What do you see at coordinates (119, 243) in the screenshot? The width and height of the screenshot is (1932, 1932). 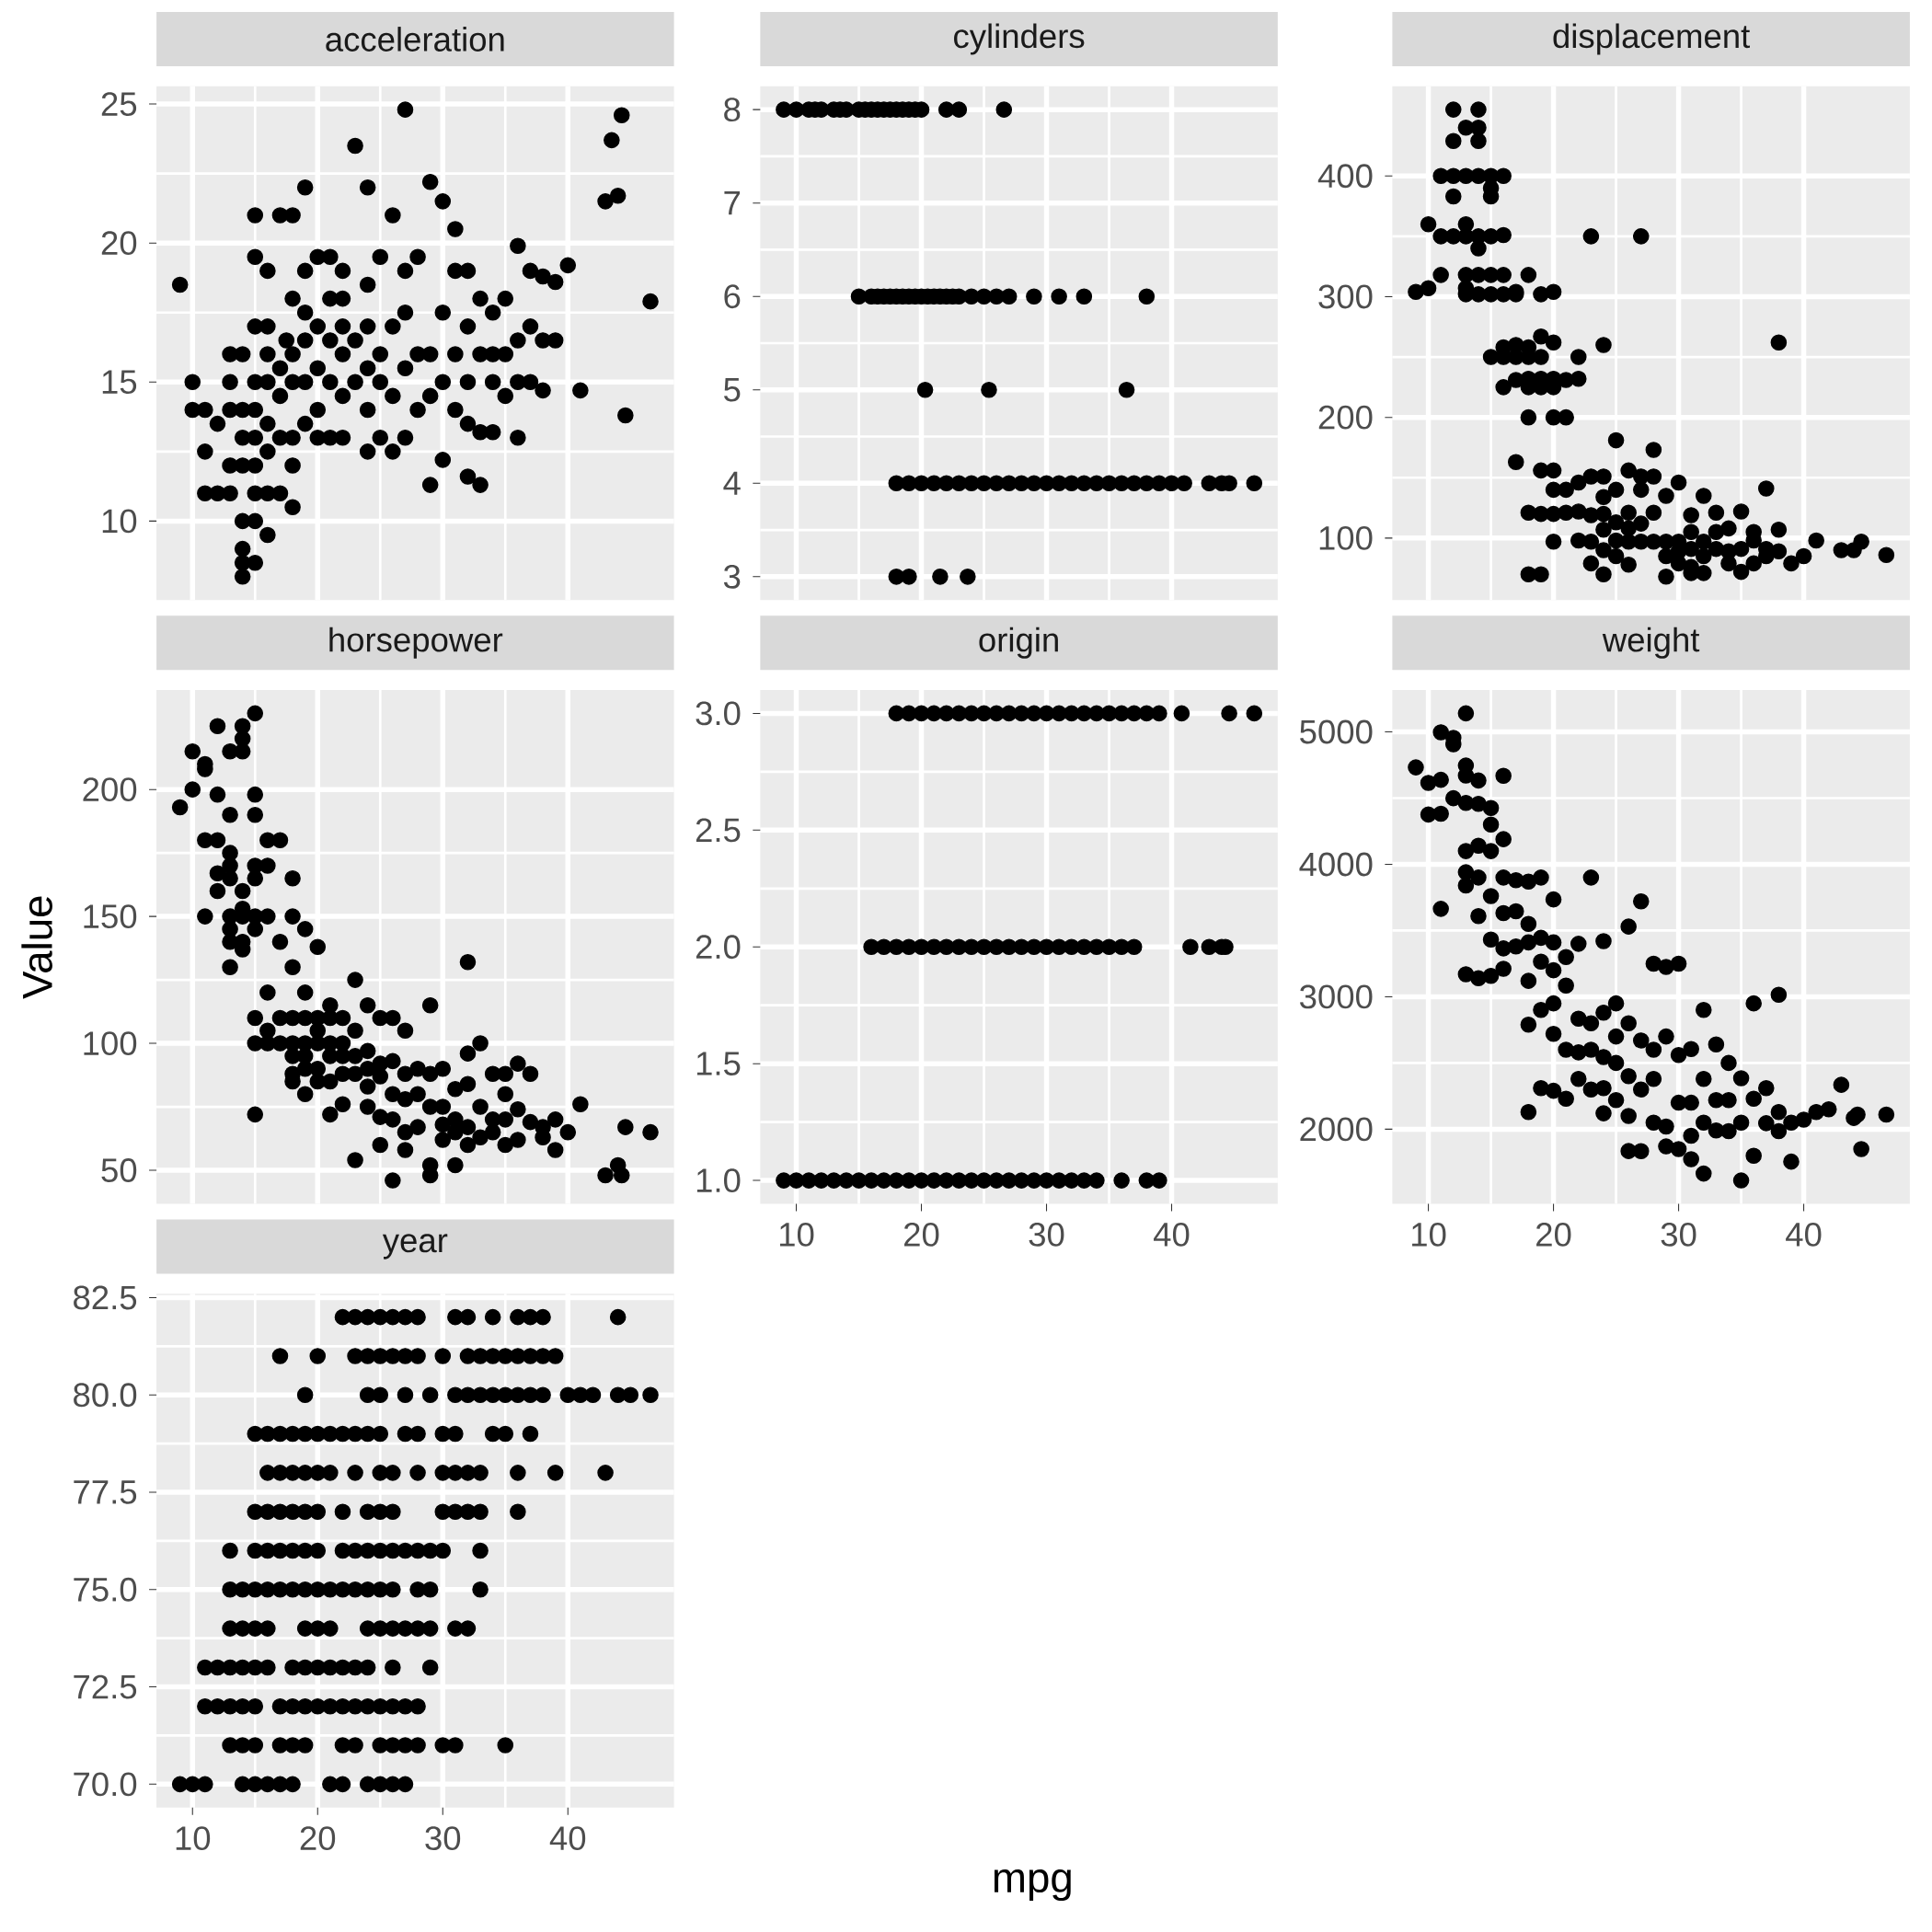 I see `y-tick-label: 20` at bounding box center [119, 243].